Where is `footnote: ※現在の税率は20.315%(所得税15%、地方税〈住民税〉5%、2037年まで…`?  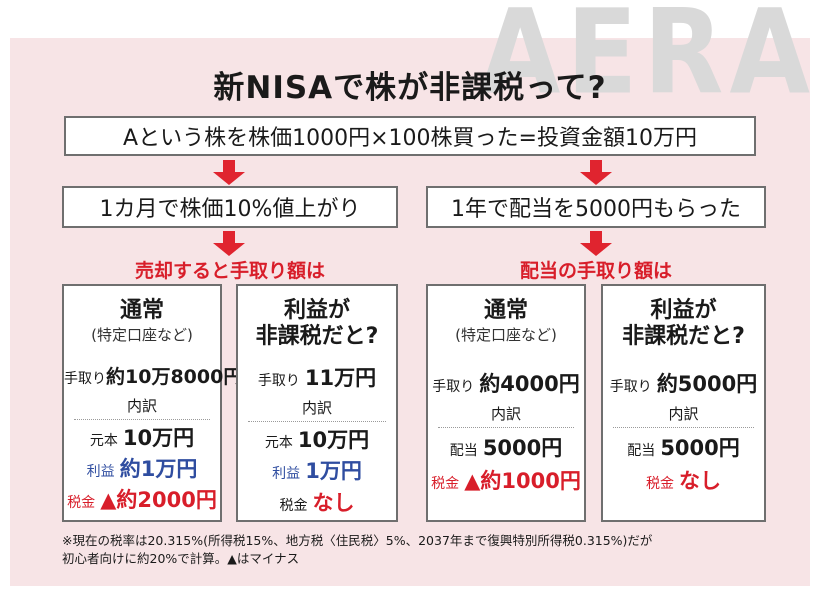 footnote: ※現在の税率は20.315%(所得税15%、地方税〈住民税〉5%、2037年まで… is located at coordinates (422, 550).